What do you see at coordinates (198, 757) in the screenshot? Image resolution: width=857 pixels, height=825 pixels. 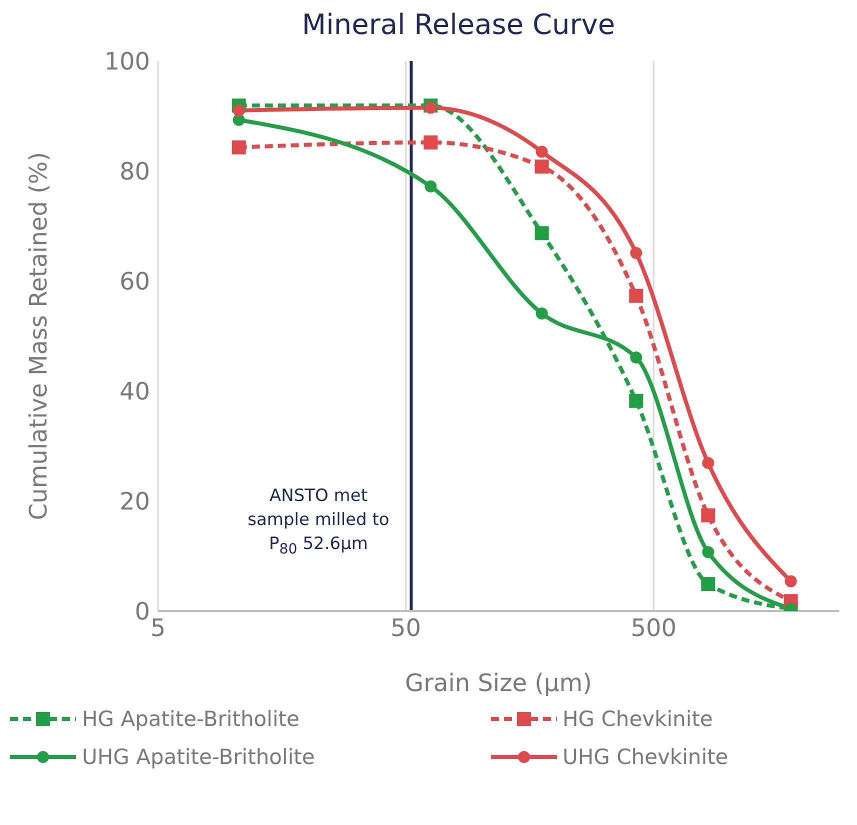 I see `legend-label: UHG Apatite-Britholite` at bounding box center [198, 757].